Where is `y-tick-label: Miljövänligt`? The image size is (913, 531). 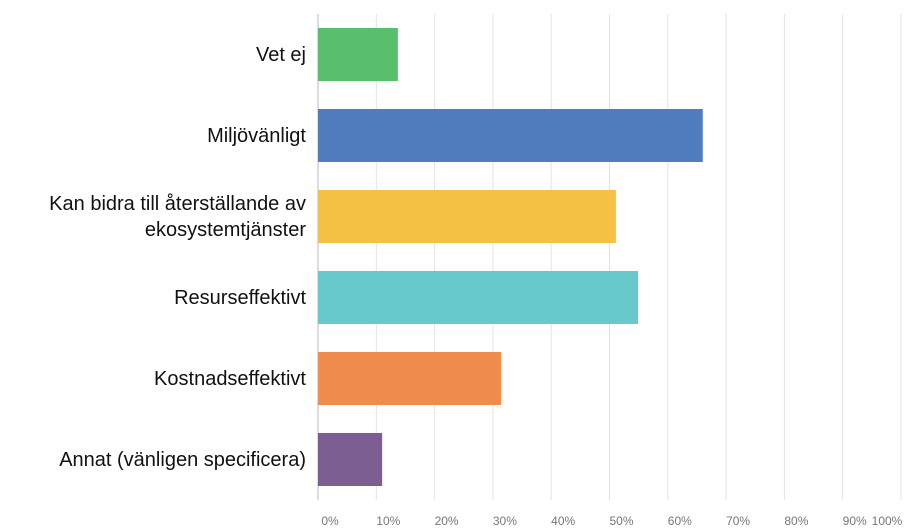
y-tick-label: Miljövänligt is located at coordinates (256, 135).